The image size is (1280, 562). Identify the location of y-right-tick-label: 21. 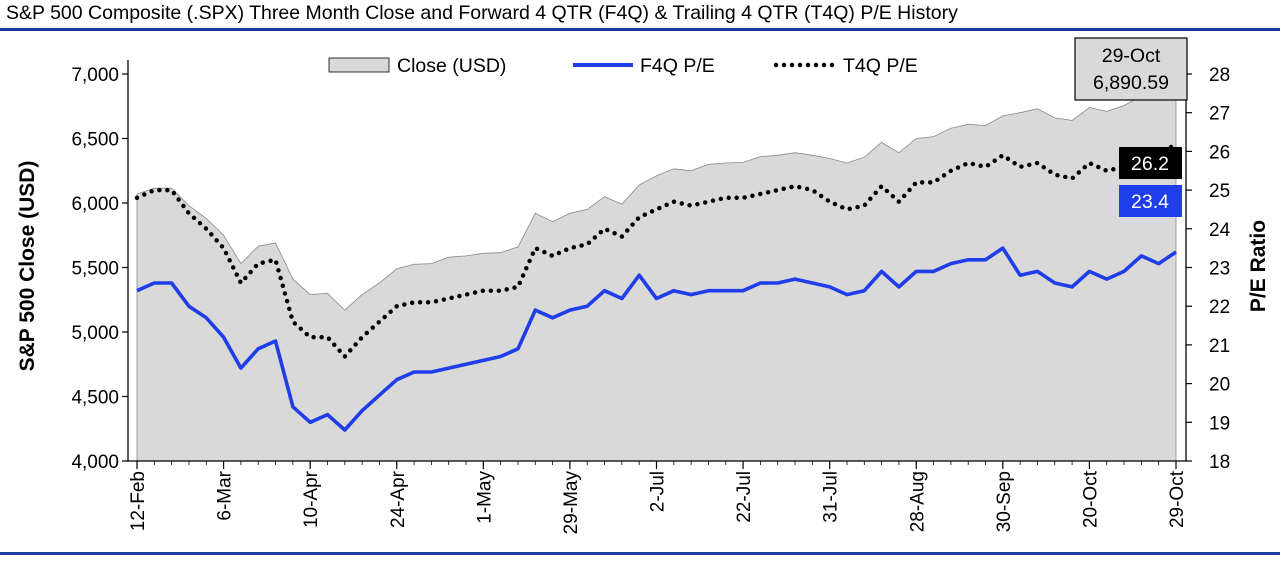
(1219, 346).